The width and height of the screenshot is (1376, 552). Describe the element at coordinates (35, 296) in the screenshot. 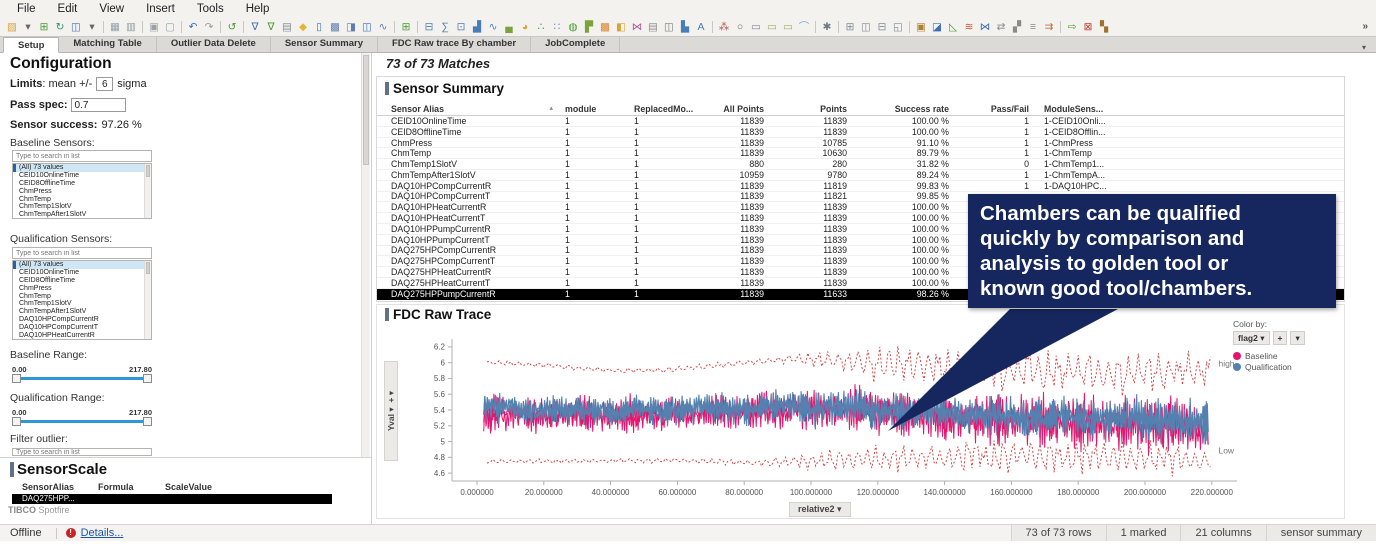

I see `list-item: ChmTemp` at that location.